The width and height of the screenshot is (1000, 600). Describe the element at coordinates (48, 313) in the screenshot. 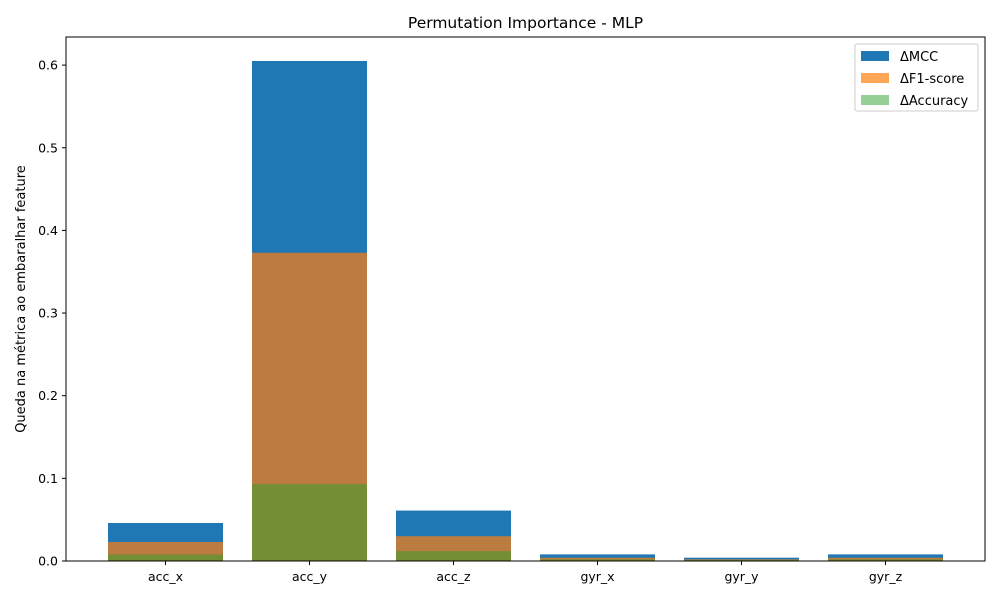

I see `y-tick-label: 0.3` at that location.